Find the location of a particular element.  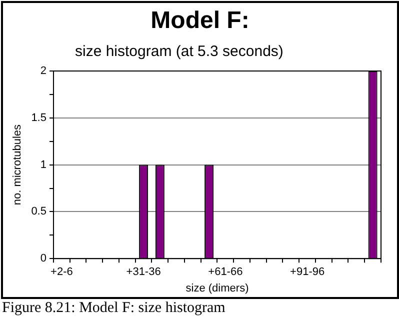

y-tick-label: 2 is located at coordinates (43, 71).